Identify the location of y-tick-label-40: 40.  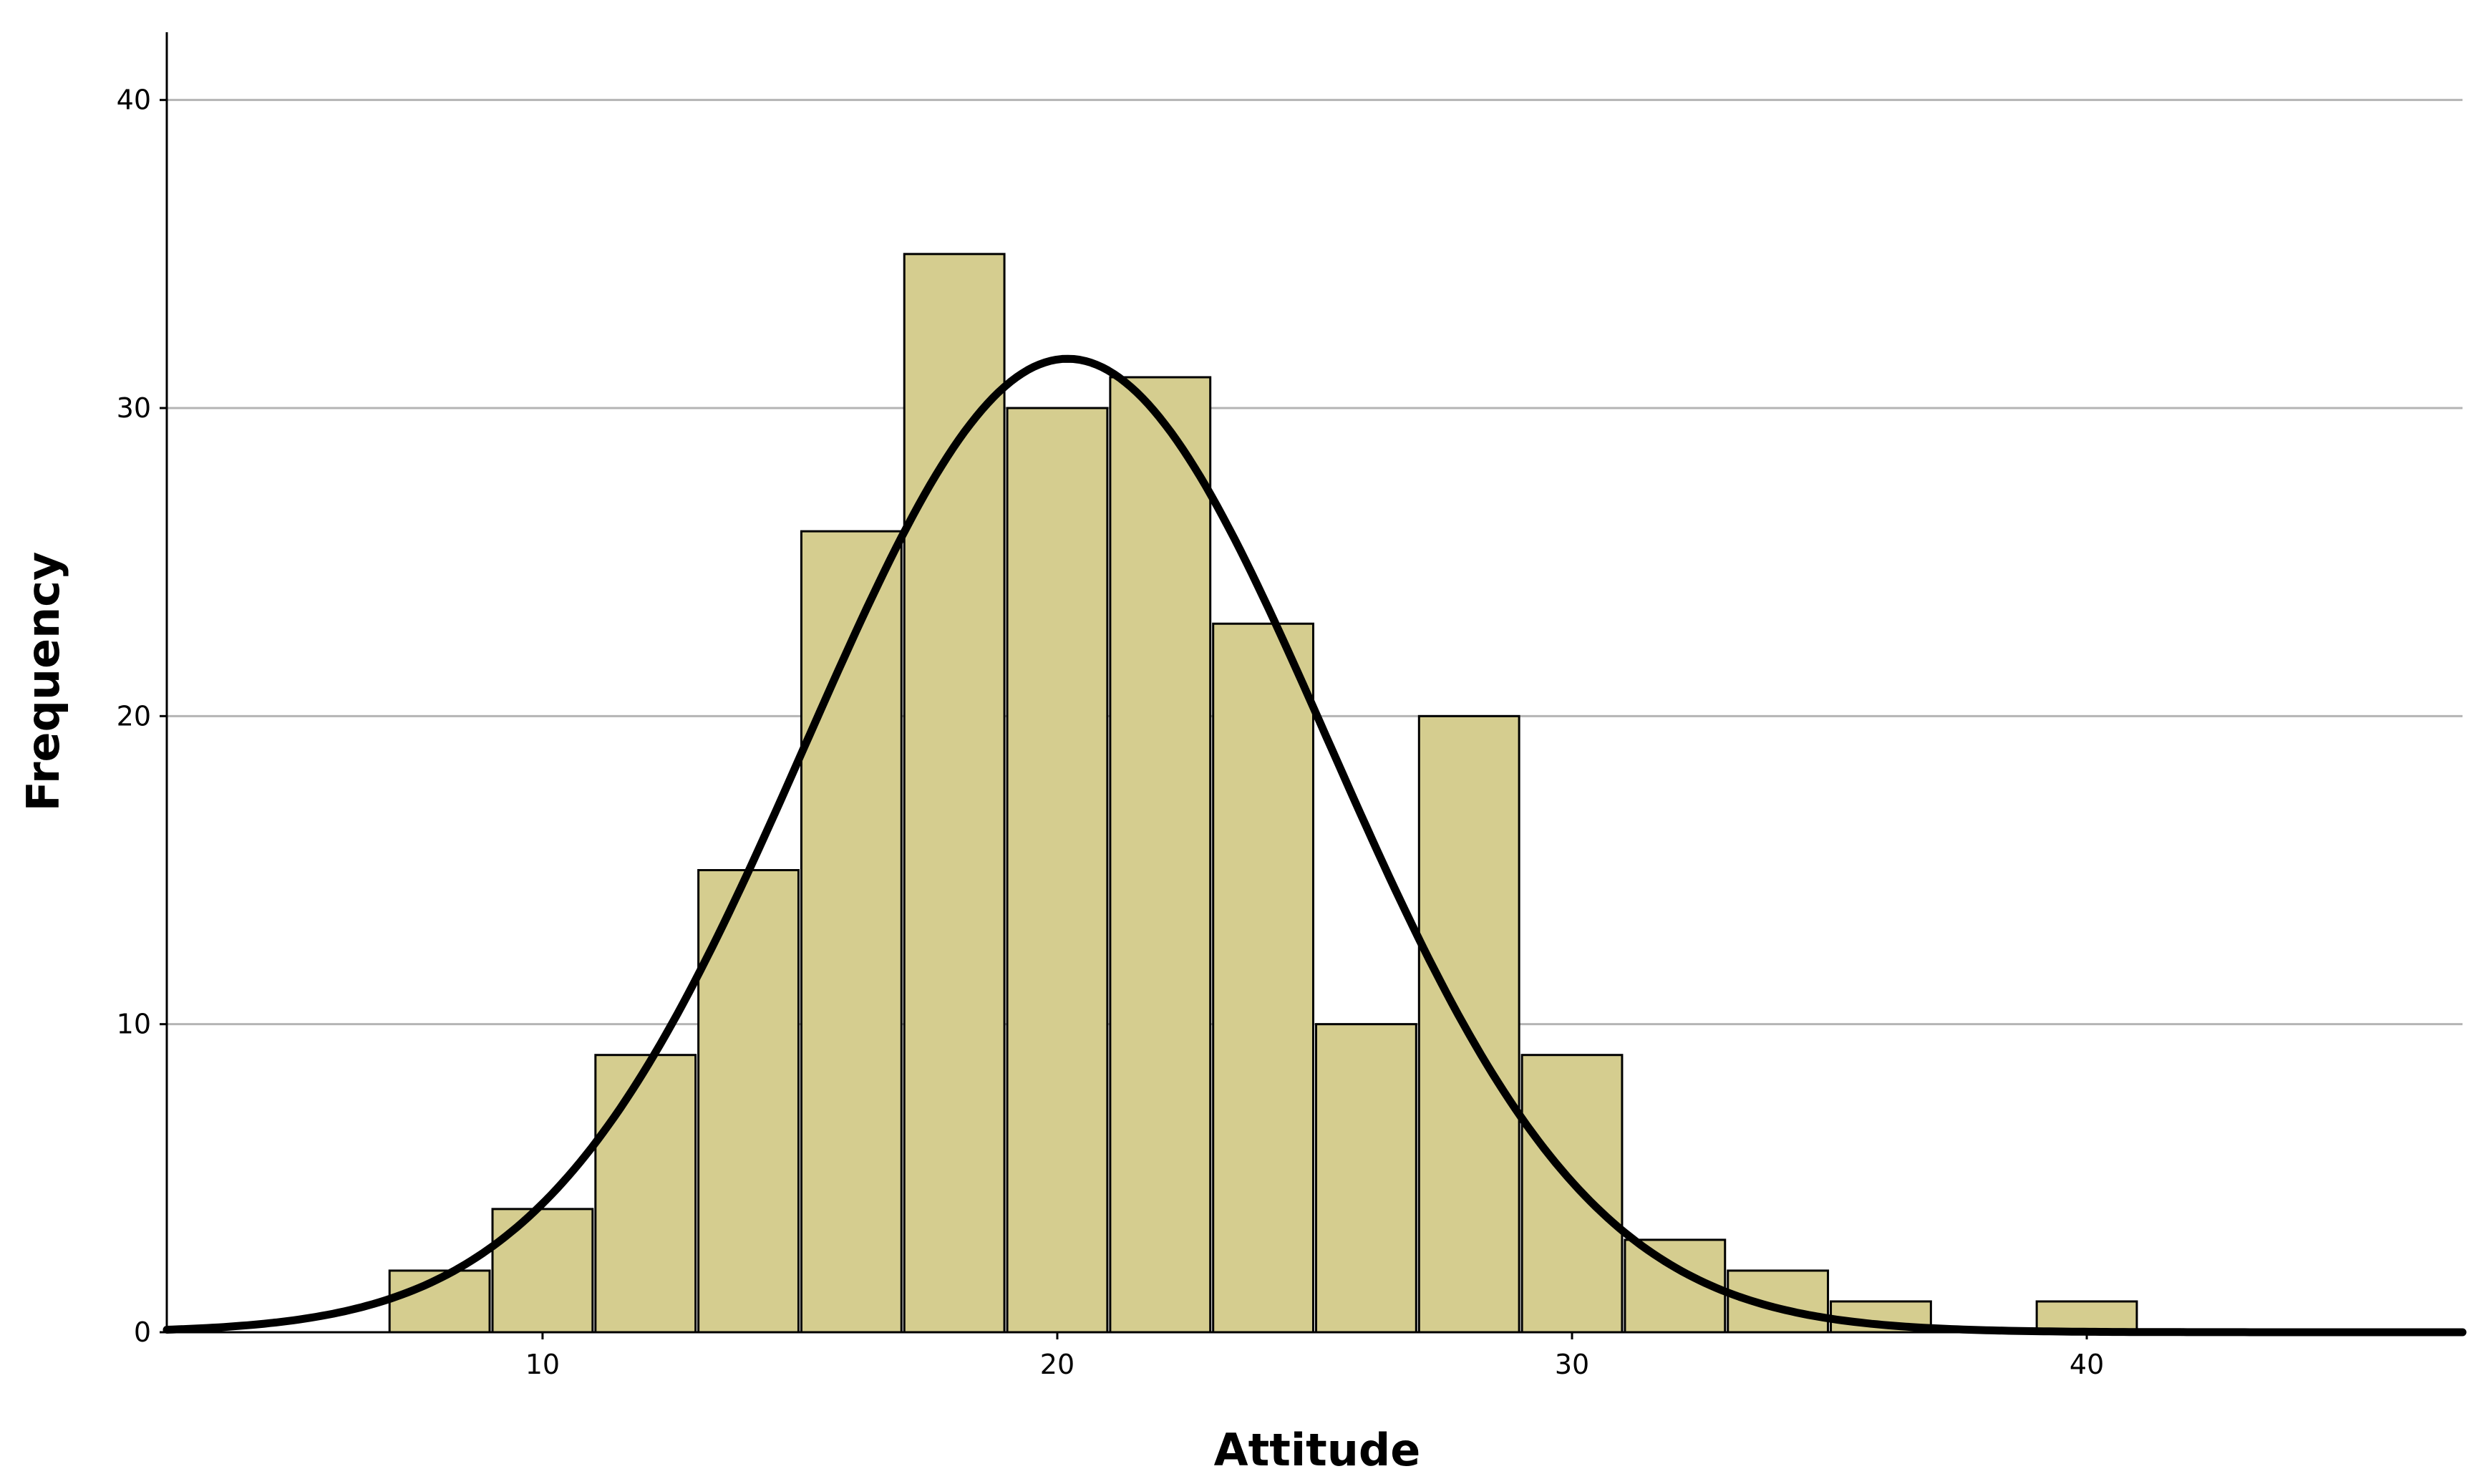
(134, 100).